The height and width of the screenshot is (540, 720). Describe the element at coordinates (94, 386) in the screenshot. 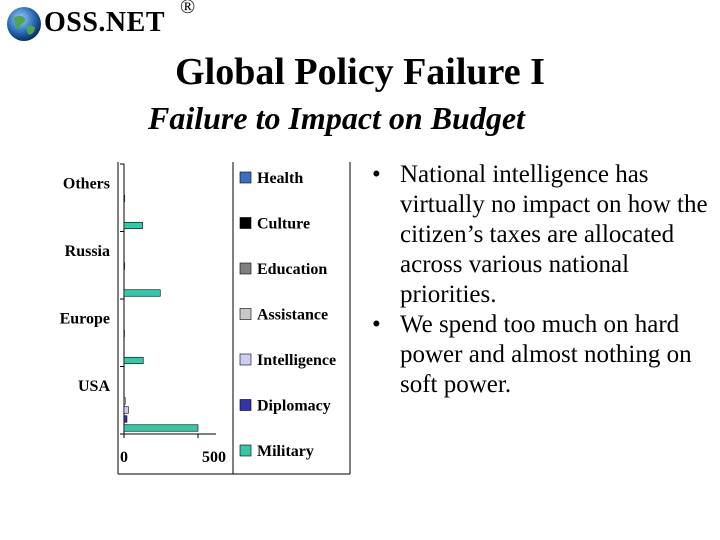

I see `category-label: USA` at that location.